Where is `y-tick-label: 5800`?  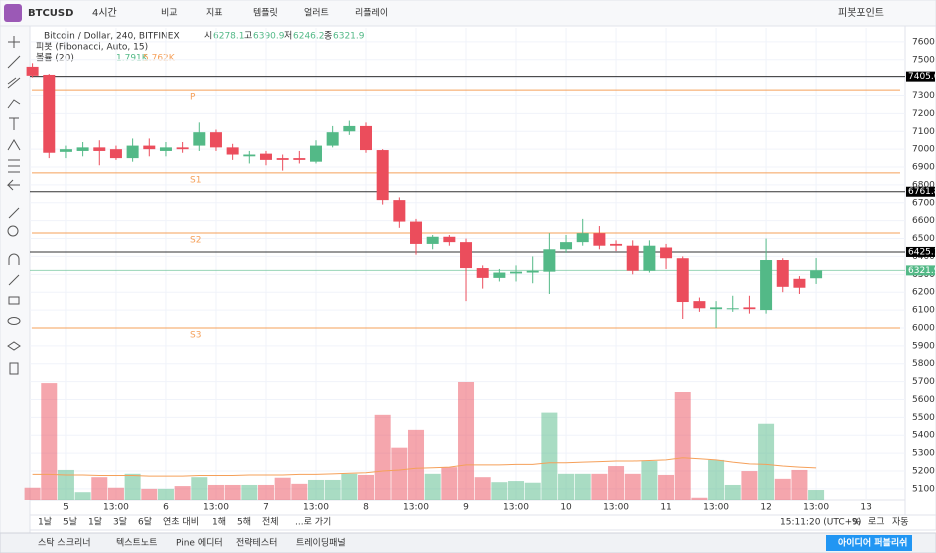 y-tick-label: 5800 is located at coordinates (923, 364).